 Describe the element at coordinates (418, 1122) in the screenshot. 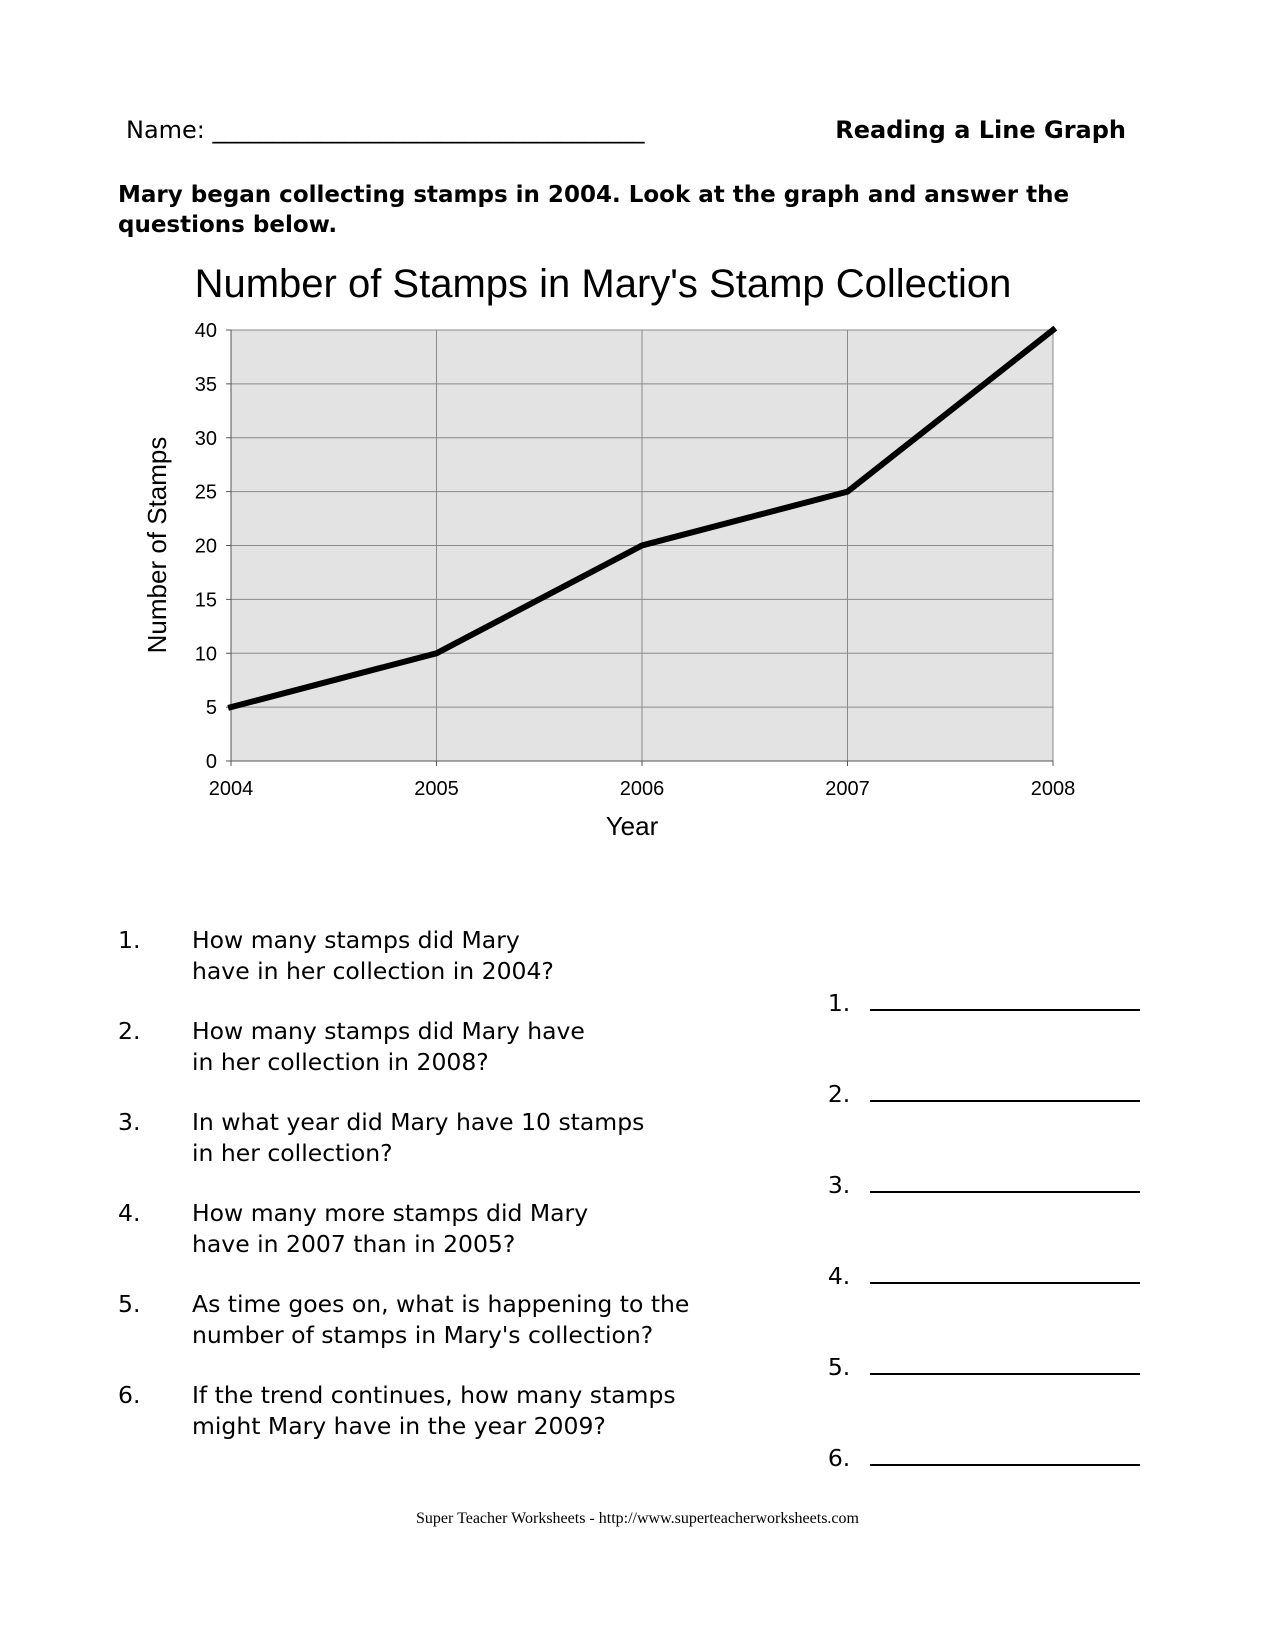

I see `question-line: In what year did Mary have 10 stamps` at that location.